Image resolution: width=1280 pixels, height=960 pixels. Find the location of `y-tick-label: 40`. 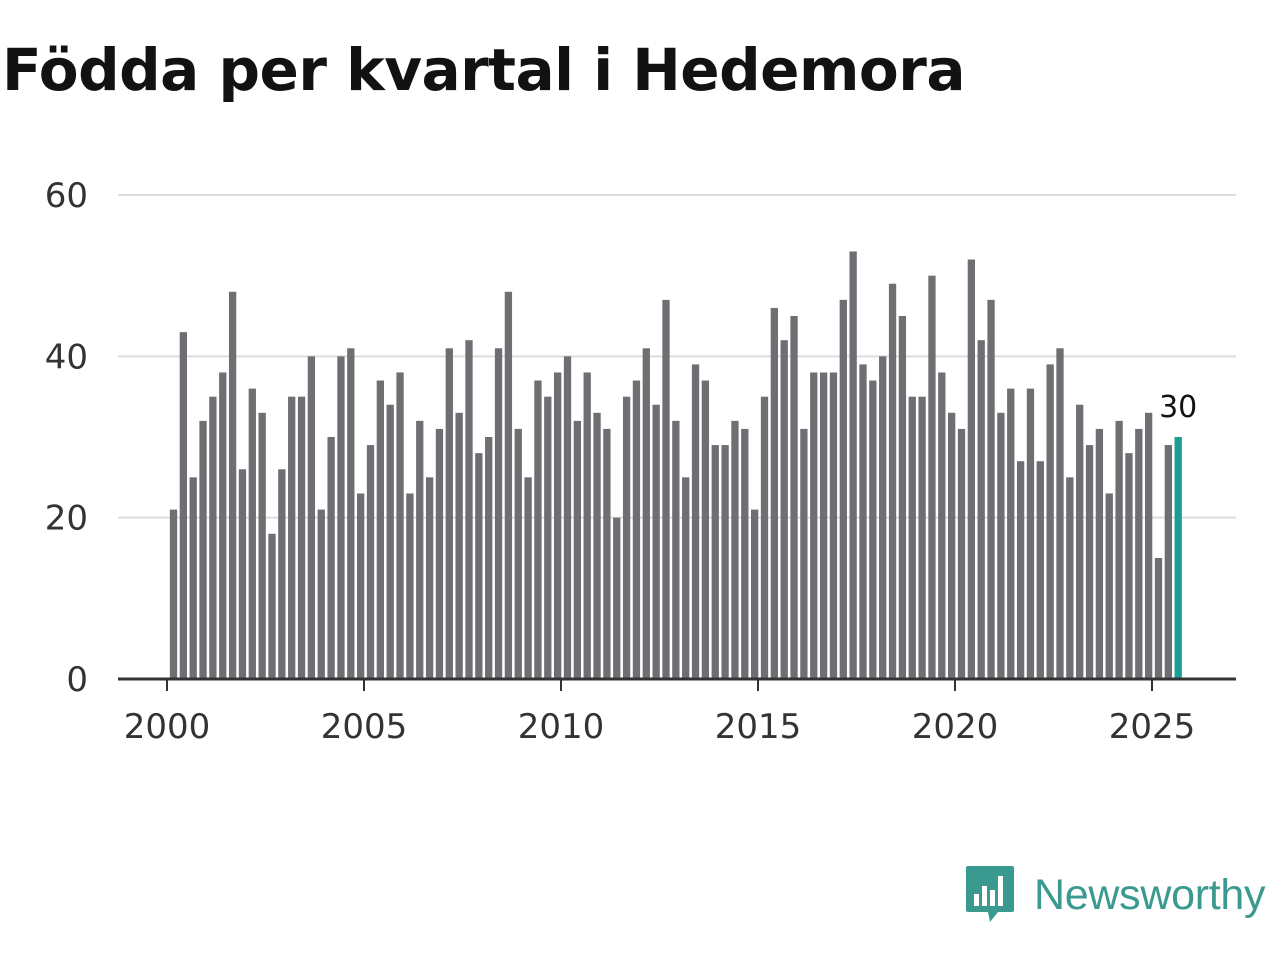

y-tick-label: 40 is located at coordinates (66, 357).